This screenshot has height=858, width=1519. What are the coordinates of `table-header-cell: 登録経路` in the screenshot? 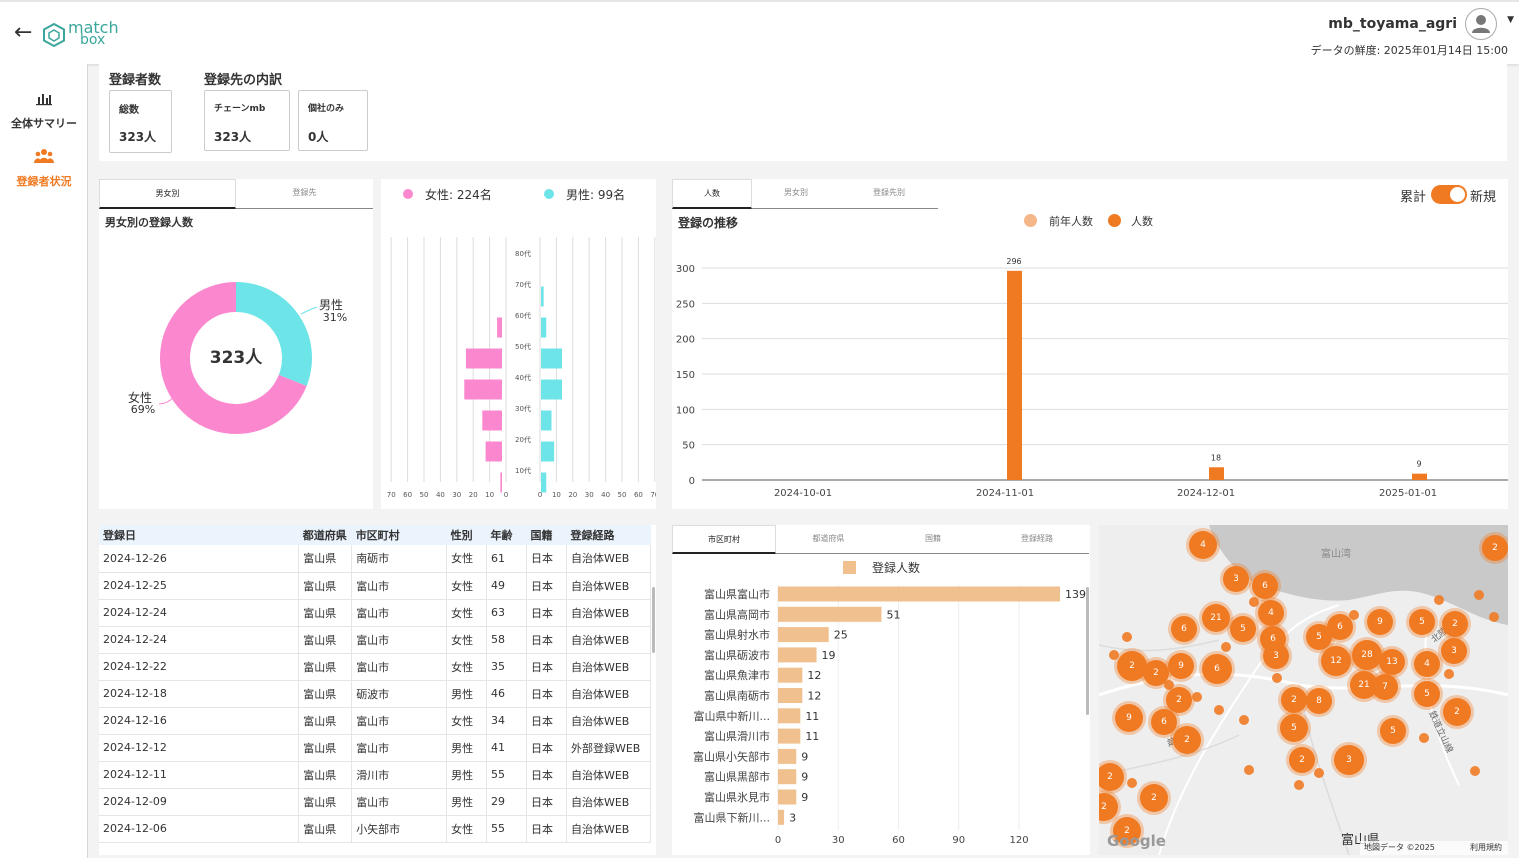 It's located at (608, 535).